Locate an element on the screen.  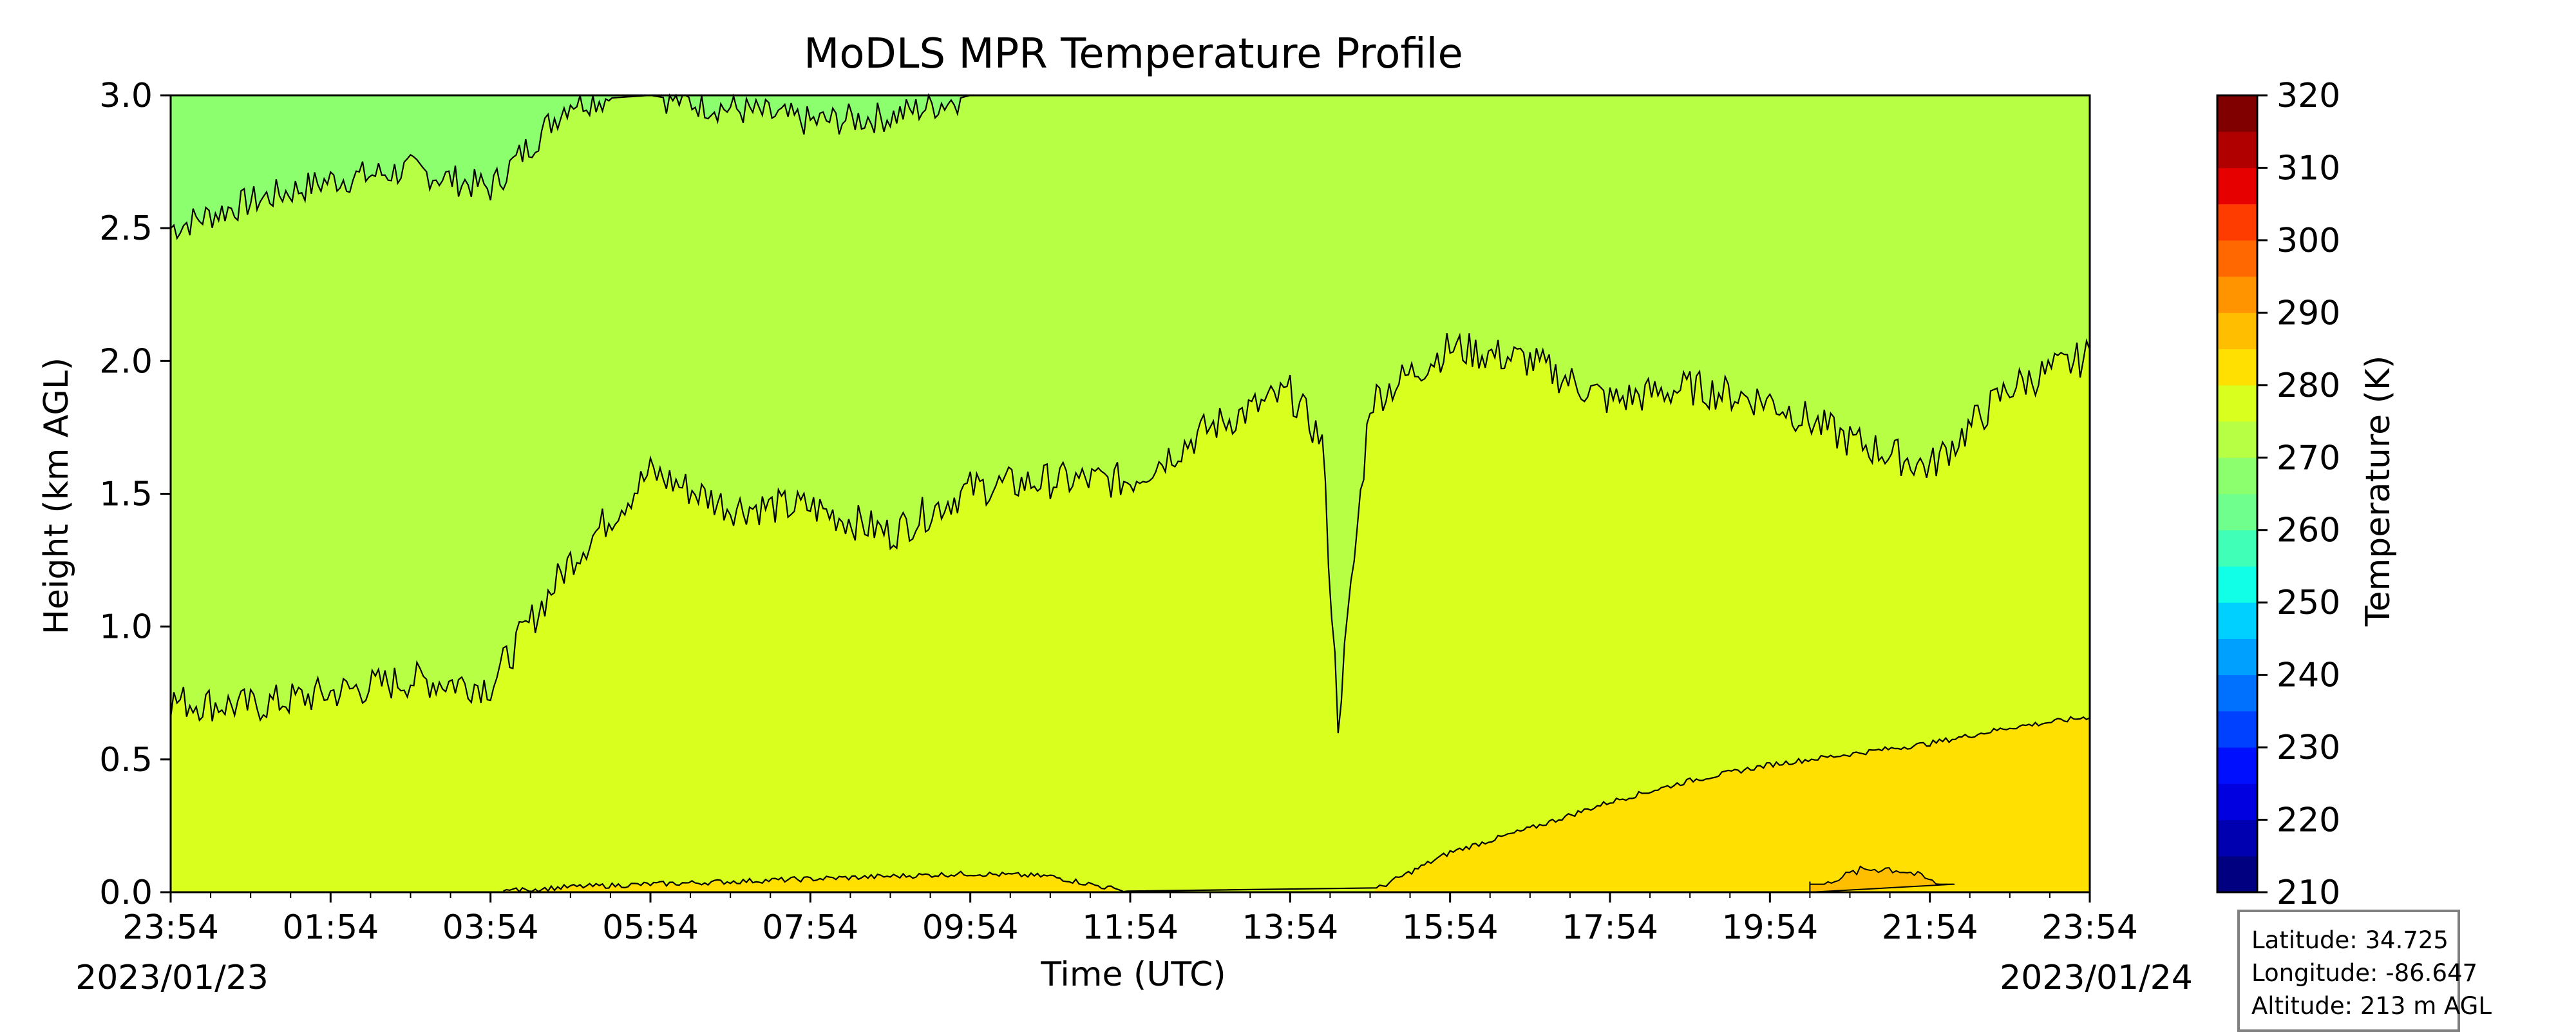
date-start-label: 2023/01/23 is located at coordinates (172, 978).